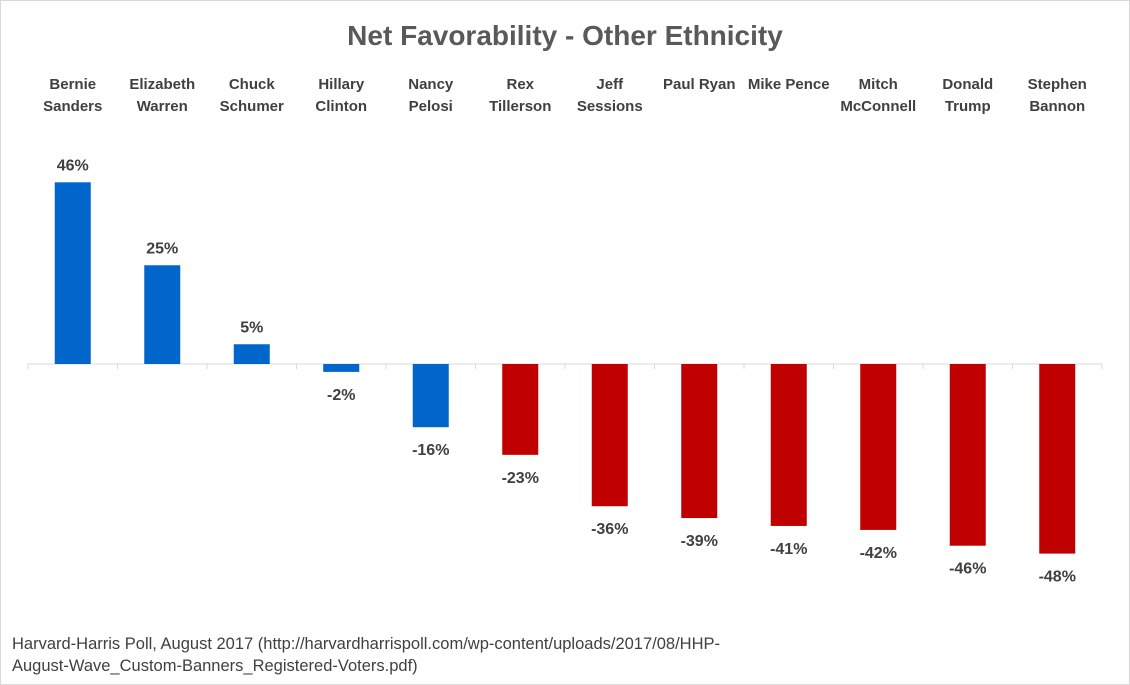  I want to click on category-label: Sessions, so click(610, 106).